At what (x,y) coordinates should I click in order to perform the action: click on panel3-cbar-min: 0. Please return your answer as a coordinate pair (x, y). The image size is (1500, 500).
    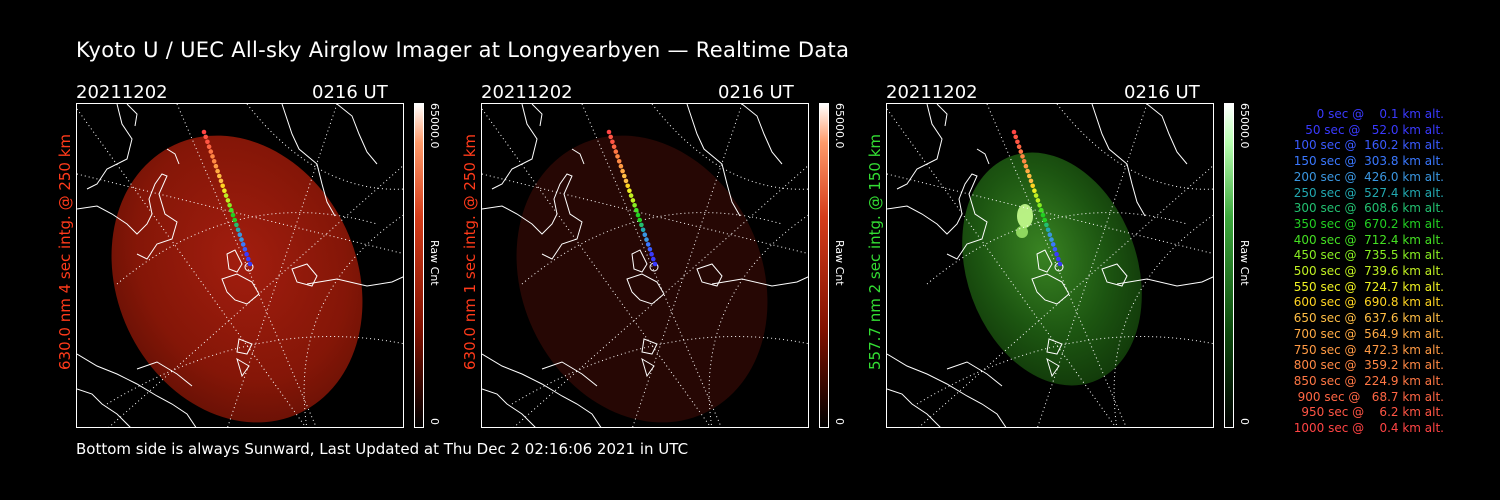
    Looking at the image, I should click on (1244, 421).